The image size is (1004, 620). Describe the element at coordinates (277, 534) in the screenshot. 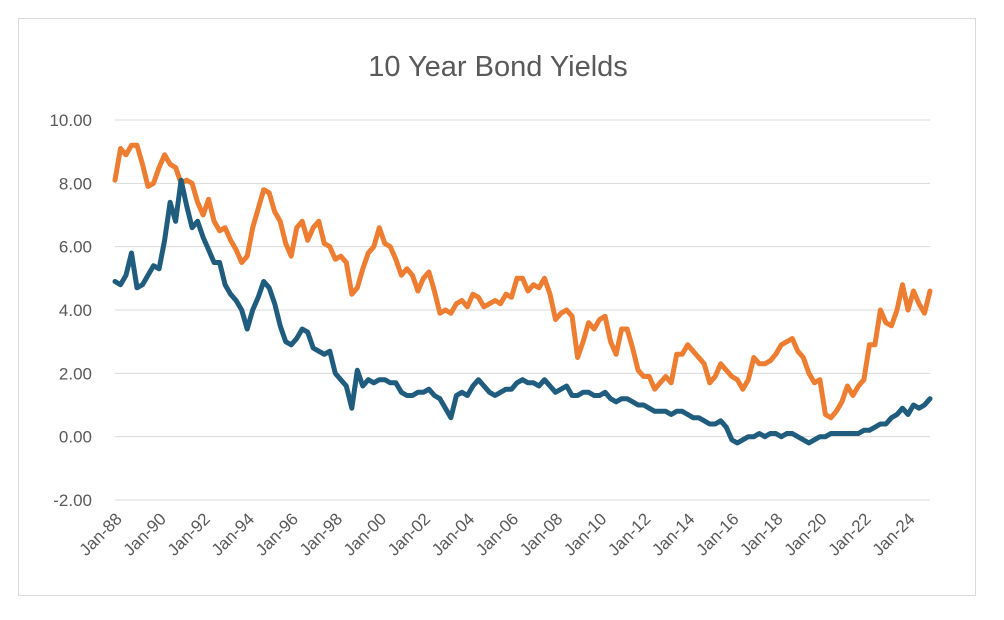

I see `x-tick-label: Jan-96` at that location.